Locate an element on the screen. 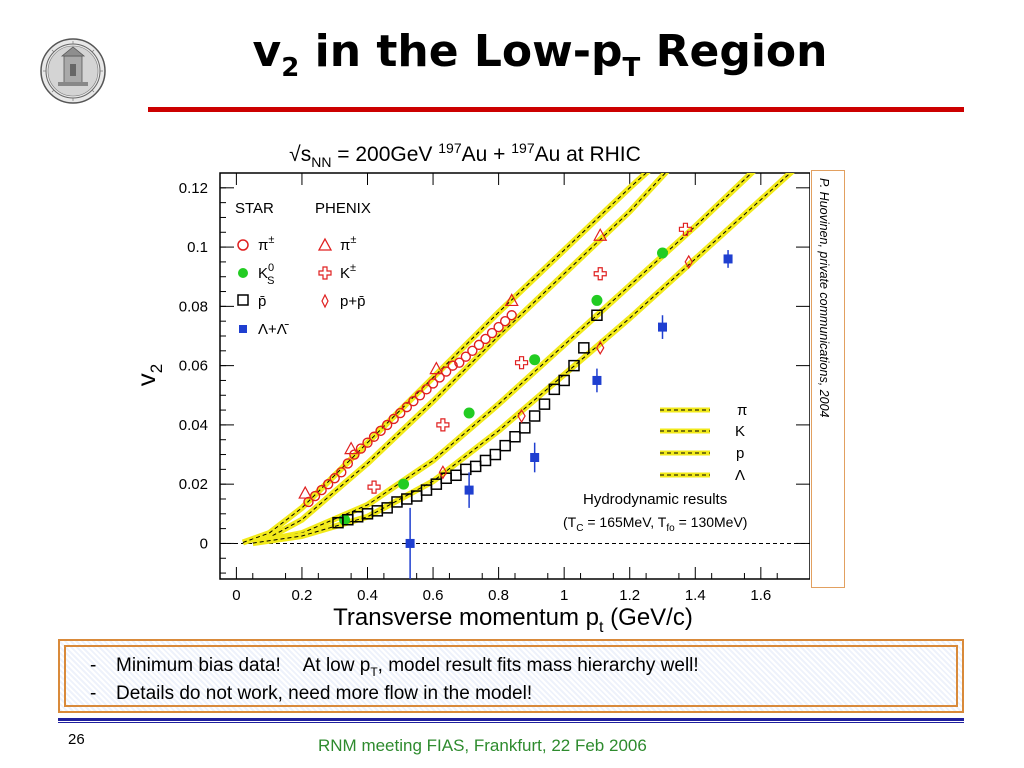 The height and width of the screenshot is (768, 1024). legend-label-k0s: K0 S is located at coordinates (266, 274).